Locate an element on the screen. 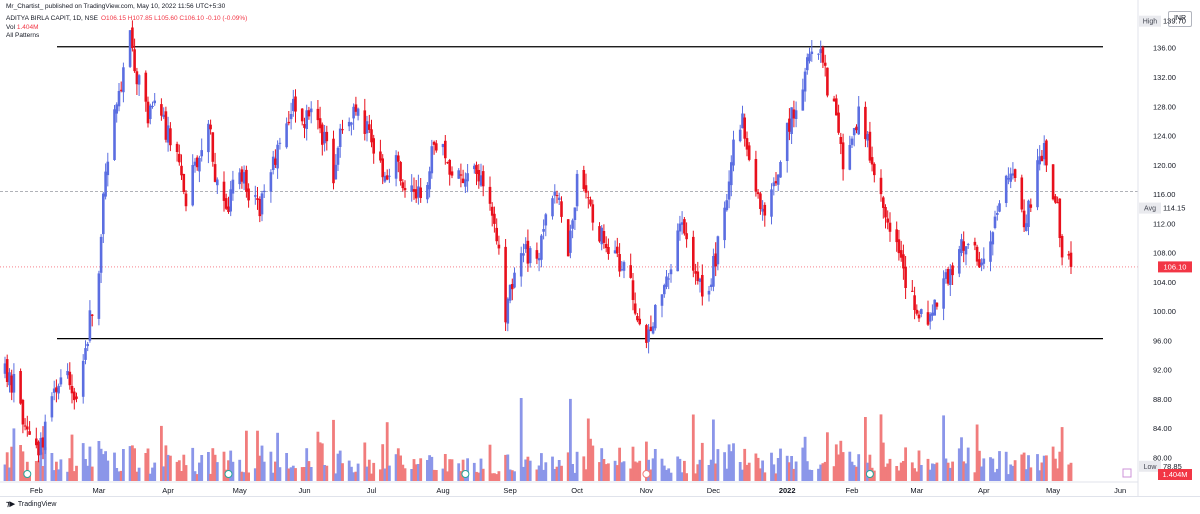 Image resolution: width=1200 pixels, height=514 pixels. x-tick-label: Mar is located at coordinates (916, 490).